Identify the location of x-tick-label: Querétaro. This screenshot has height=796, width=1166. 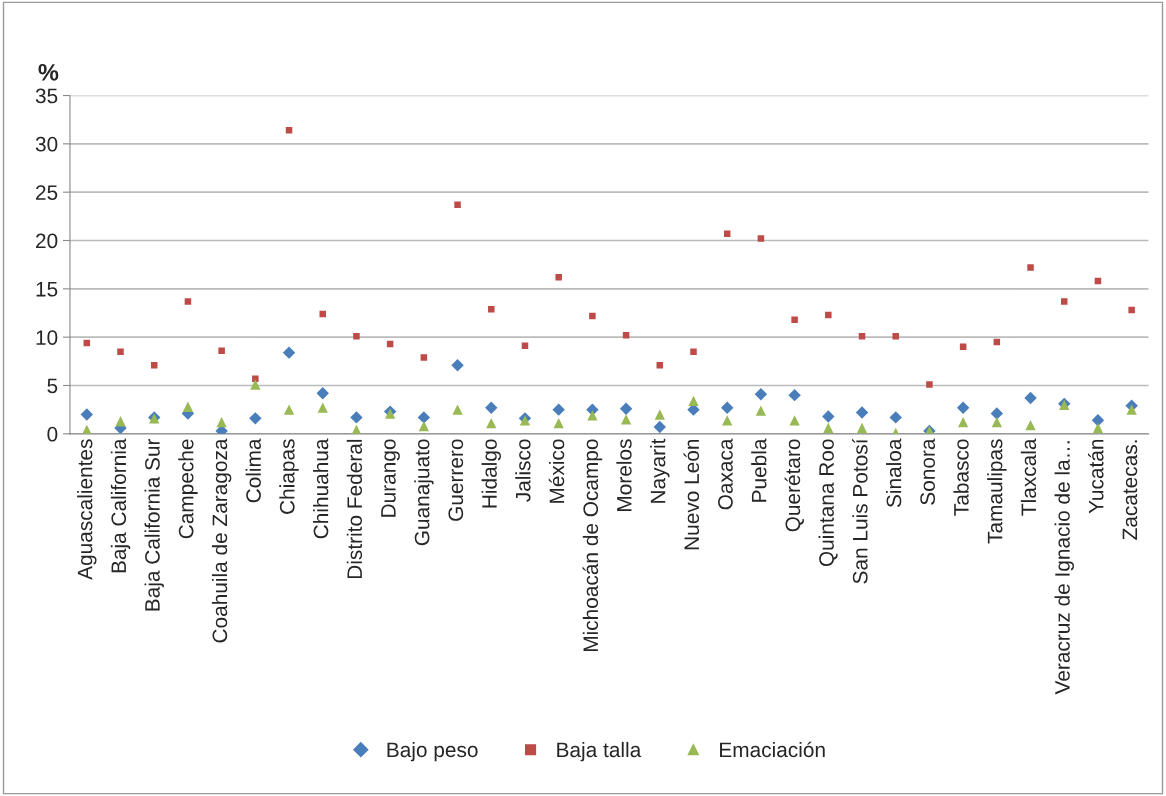
(794, 485).